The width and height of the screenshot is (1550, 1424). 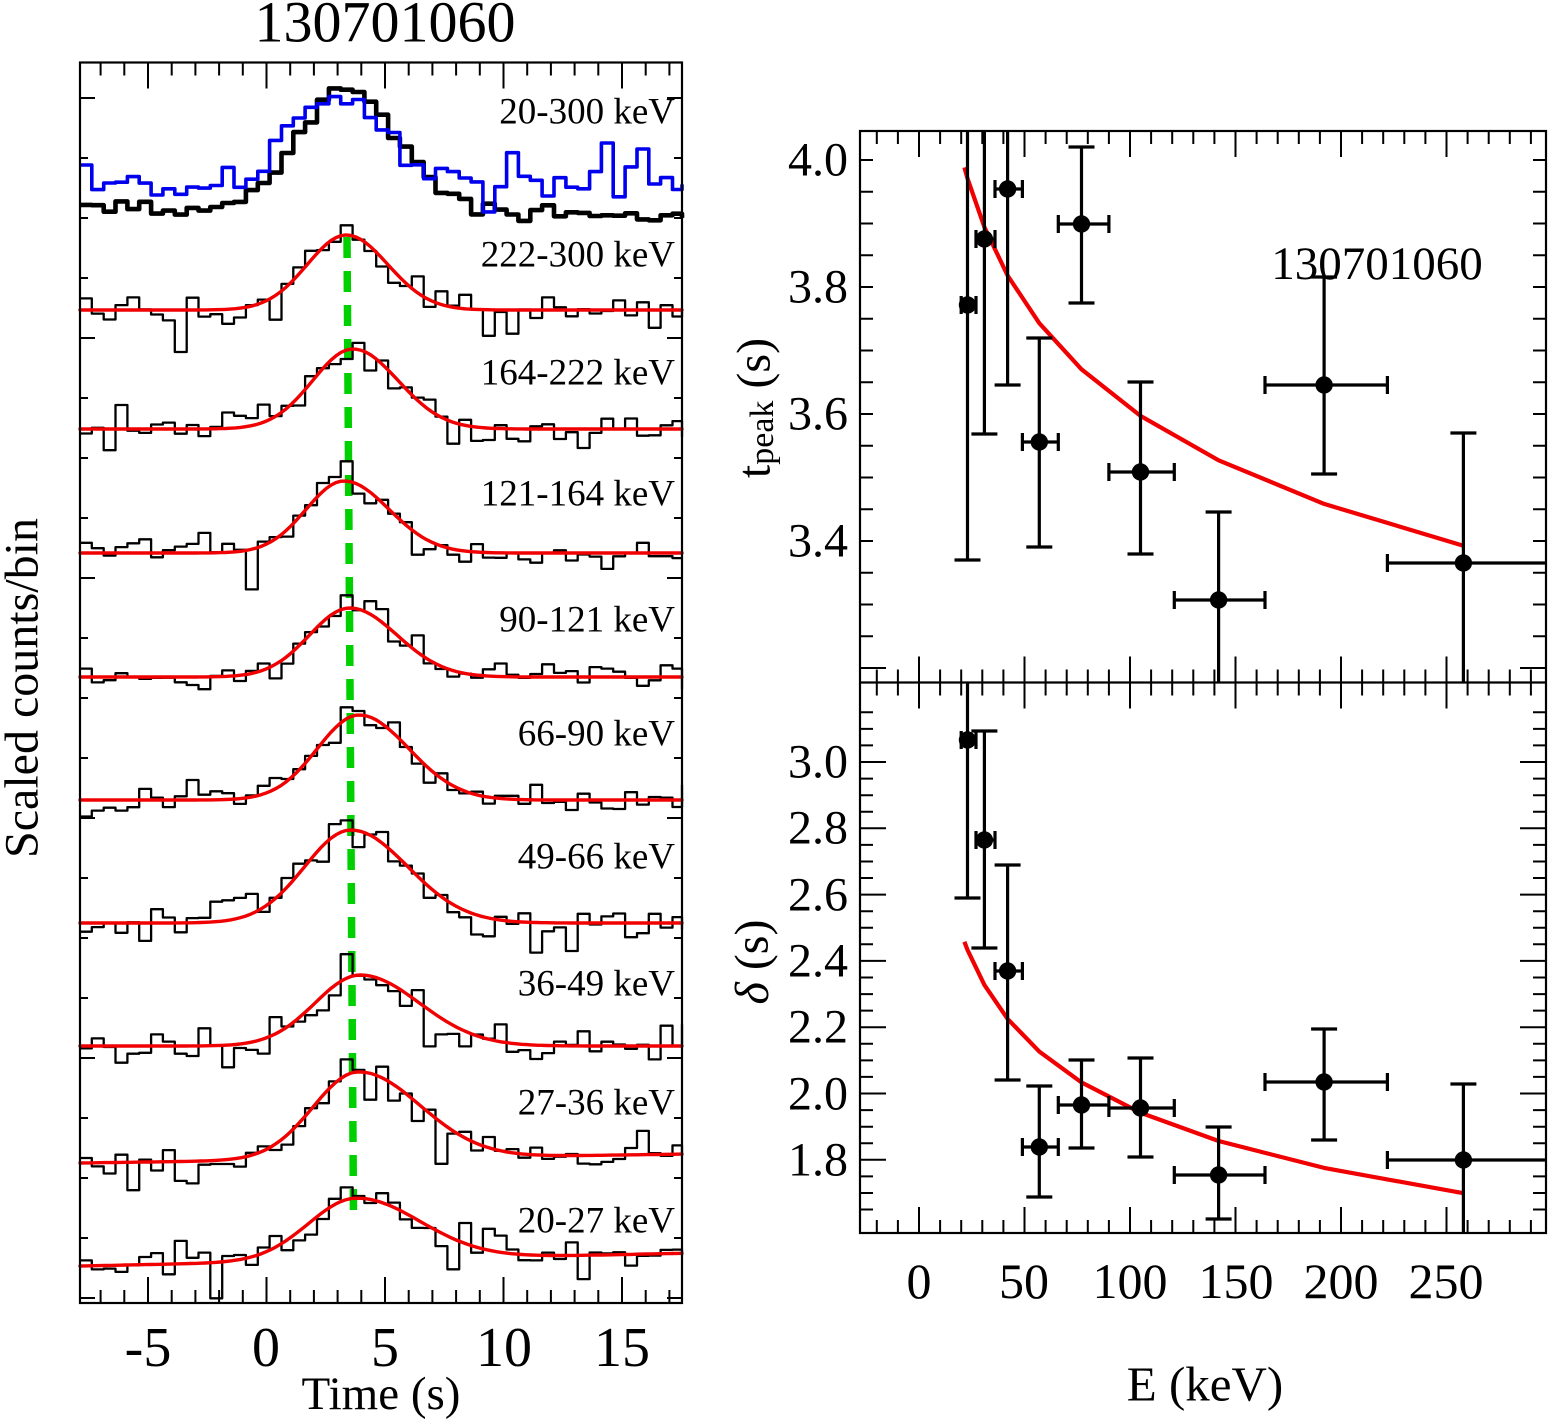 What do you see at coordinates (1341, 1281) in the screenshot?
I see `svg-text: 200` at bounding box center [1341, 1281].